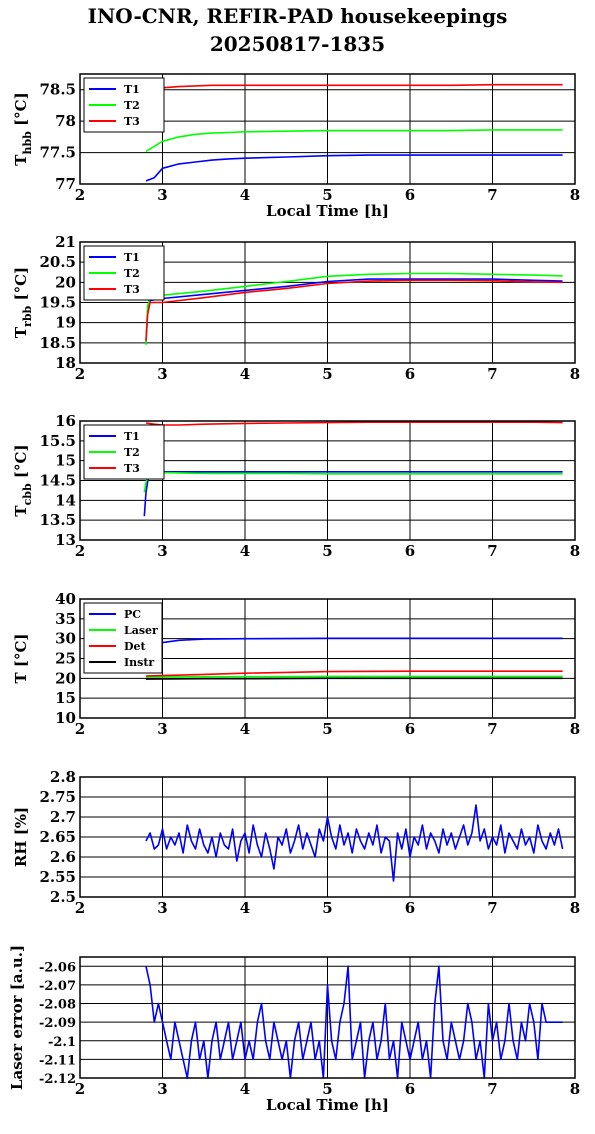  What do you see at coordinates (124, 452) in the screenshot?
I see `legend: T1 T2 T3` at bounding box center [124, 452].